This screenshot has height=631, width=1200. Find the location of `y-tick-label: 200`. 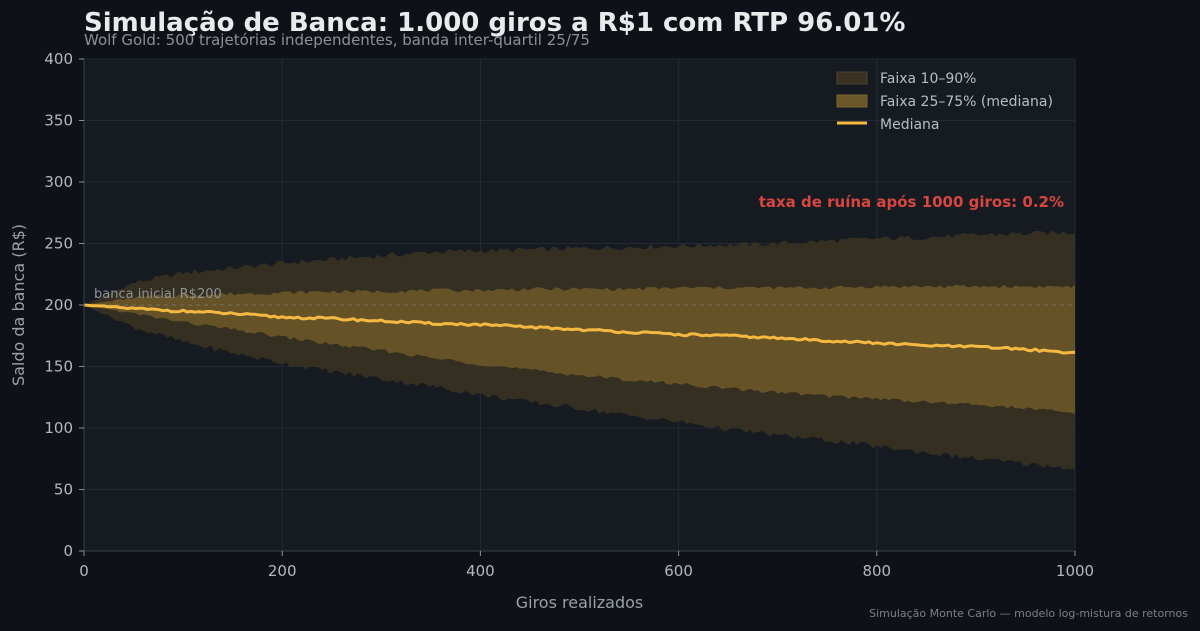

y-tick-label: 200 is located at coordinates (58, 305).